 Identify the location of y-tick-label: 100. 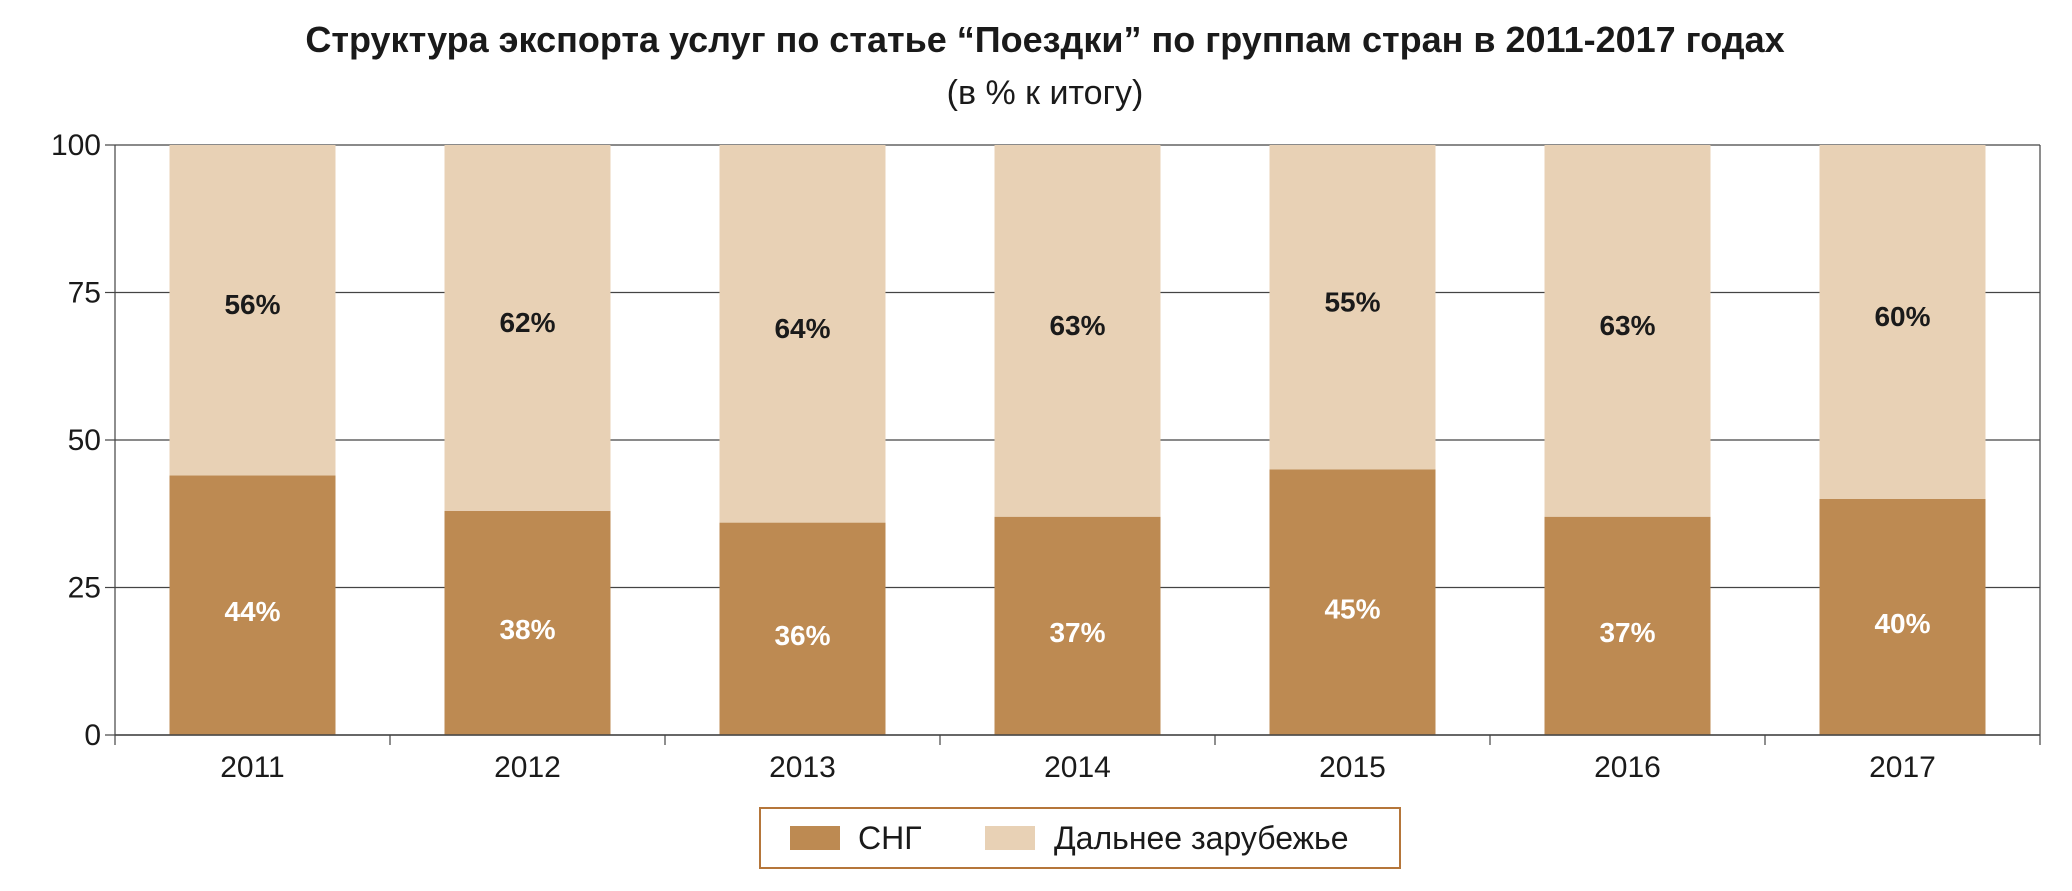
(76, 145).